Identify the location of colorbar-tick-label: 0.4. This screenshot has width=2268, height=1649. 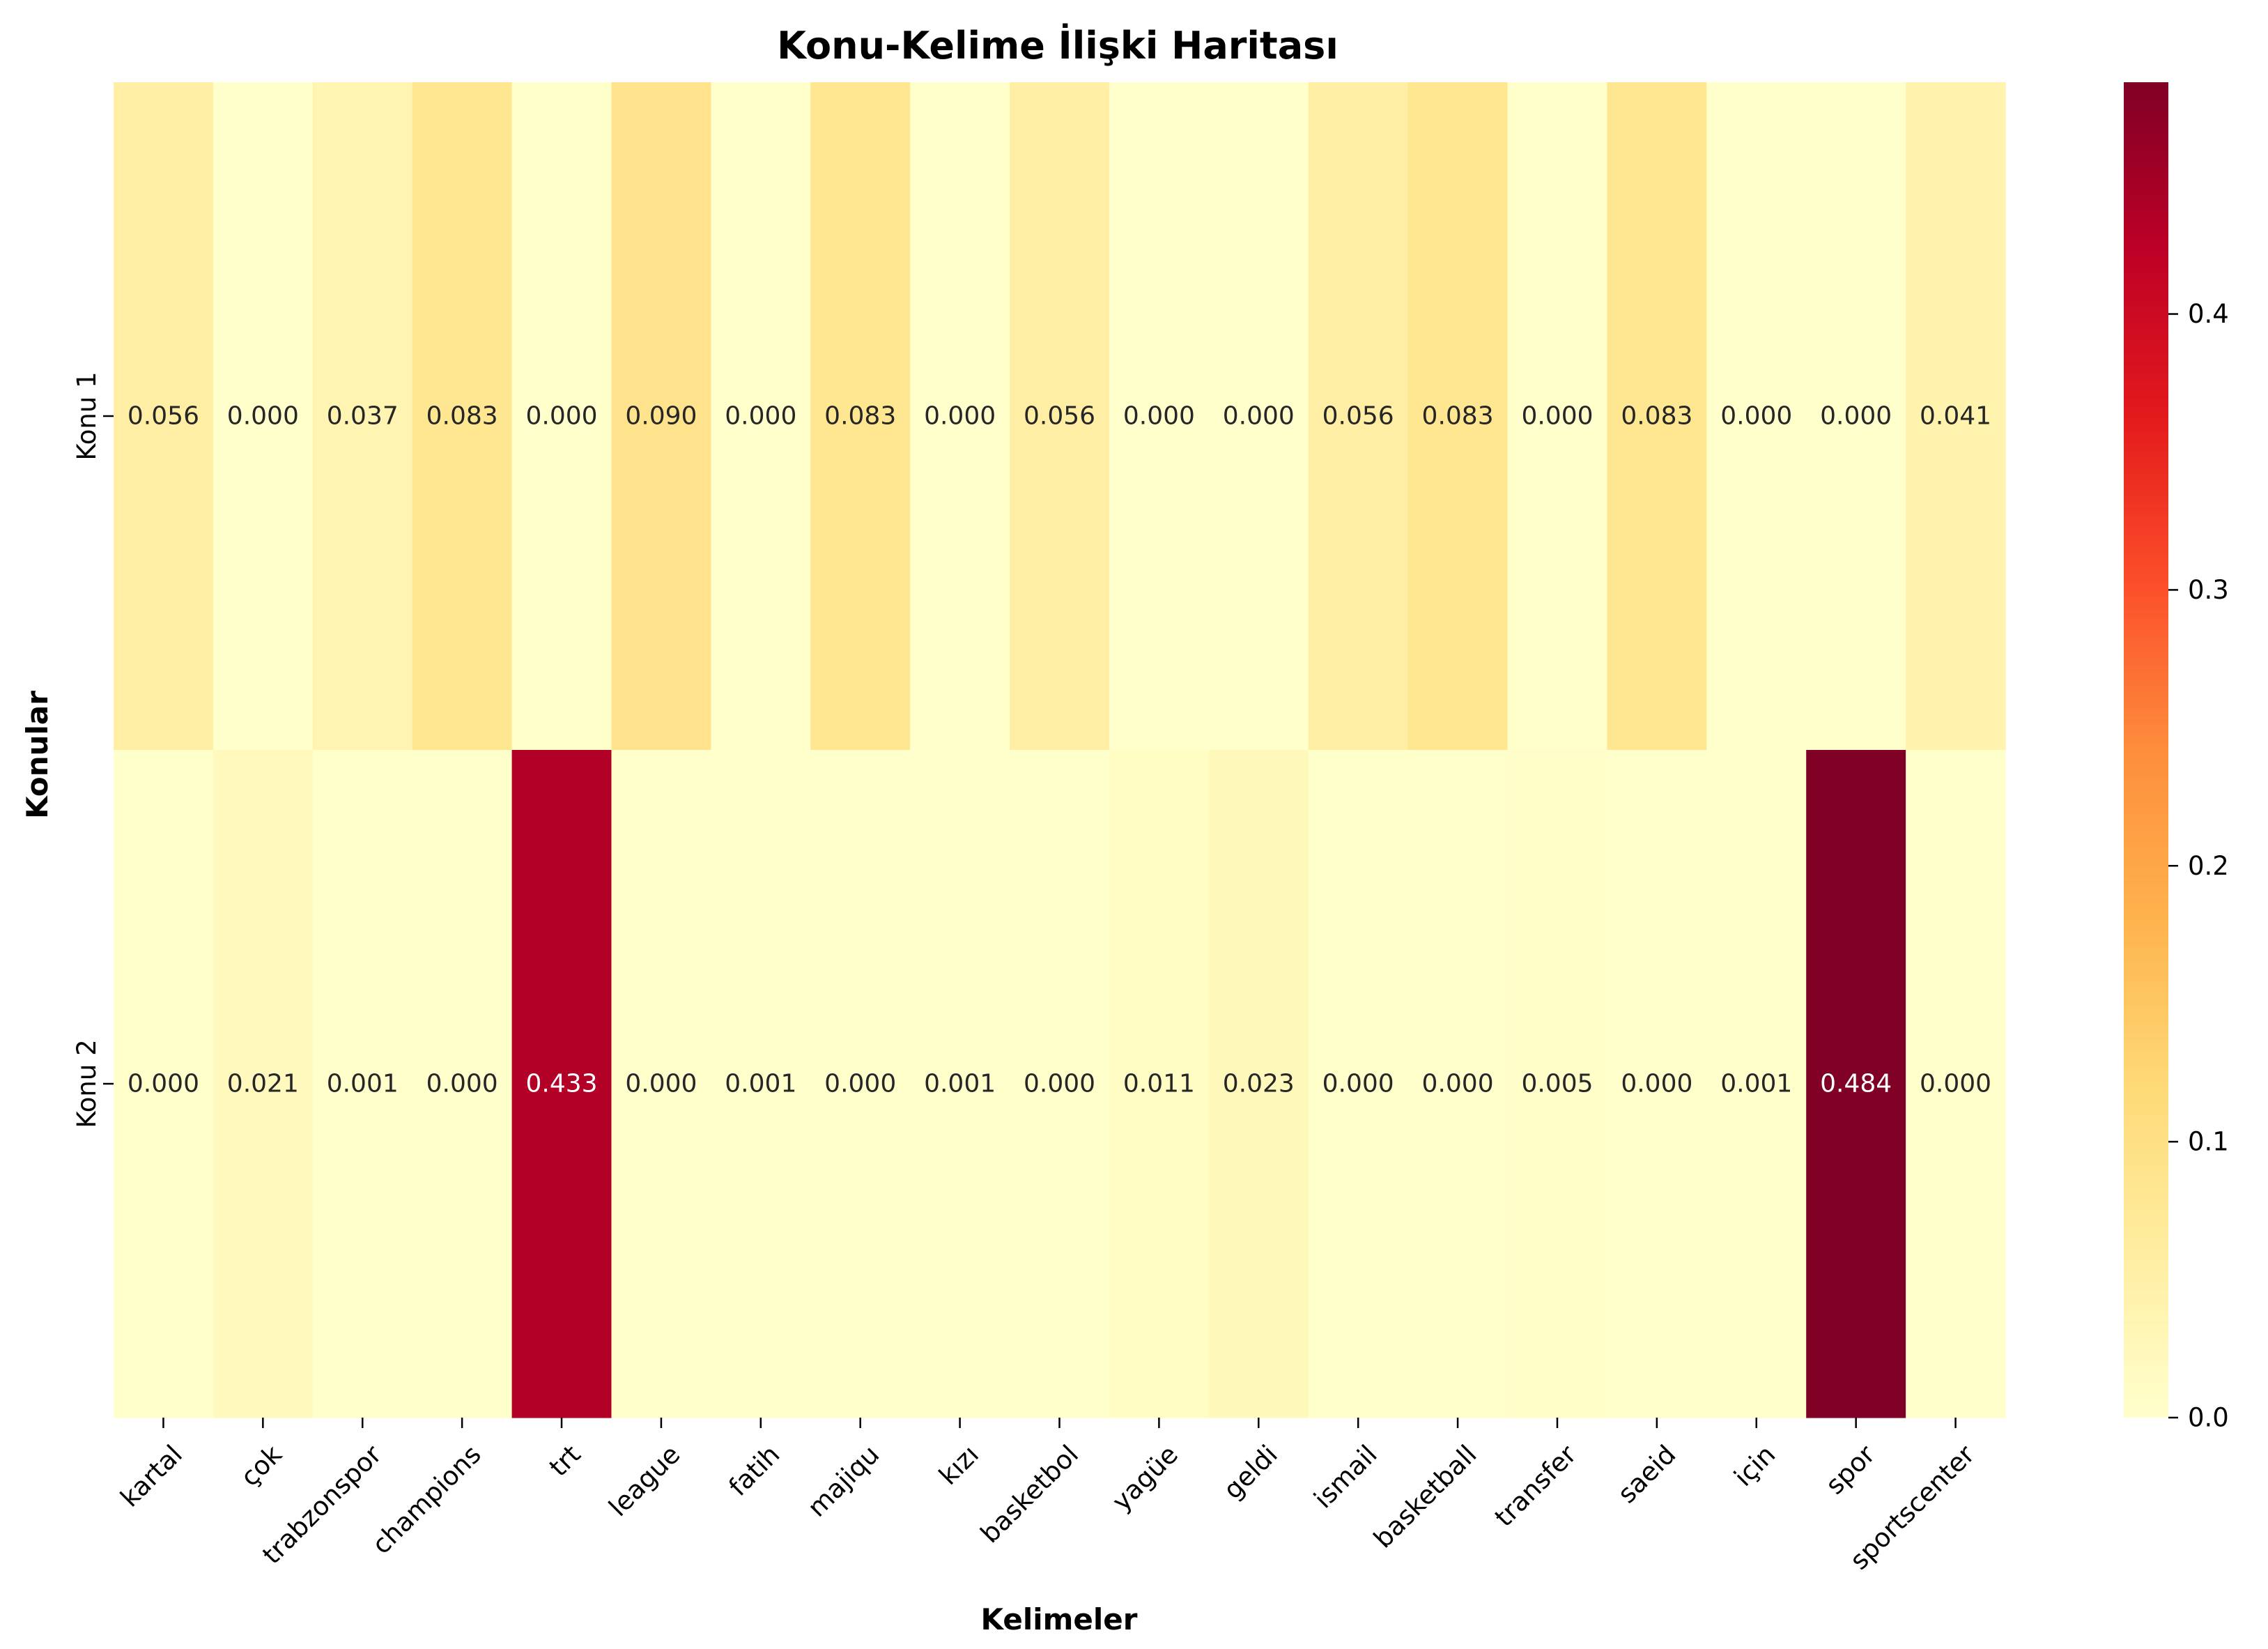
(2208, 314).